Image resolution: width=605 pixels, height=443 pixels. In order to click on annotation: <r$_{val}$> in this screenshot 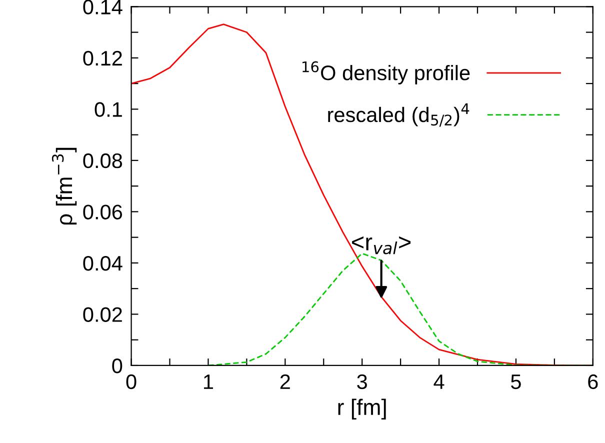, I will do `click(381, 245)`.